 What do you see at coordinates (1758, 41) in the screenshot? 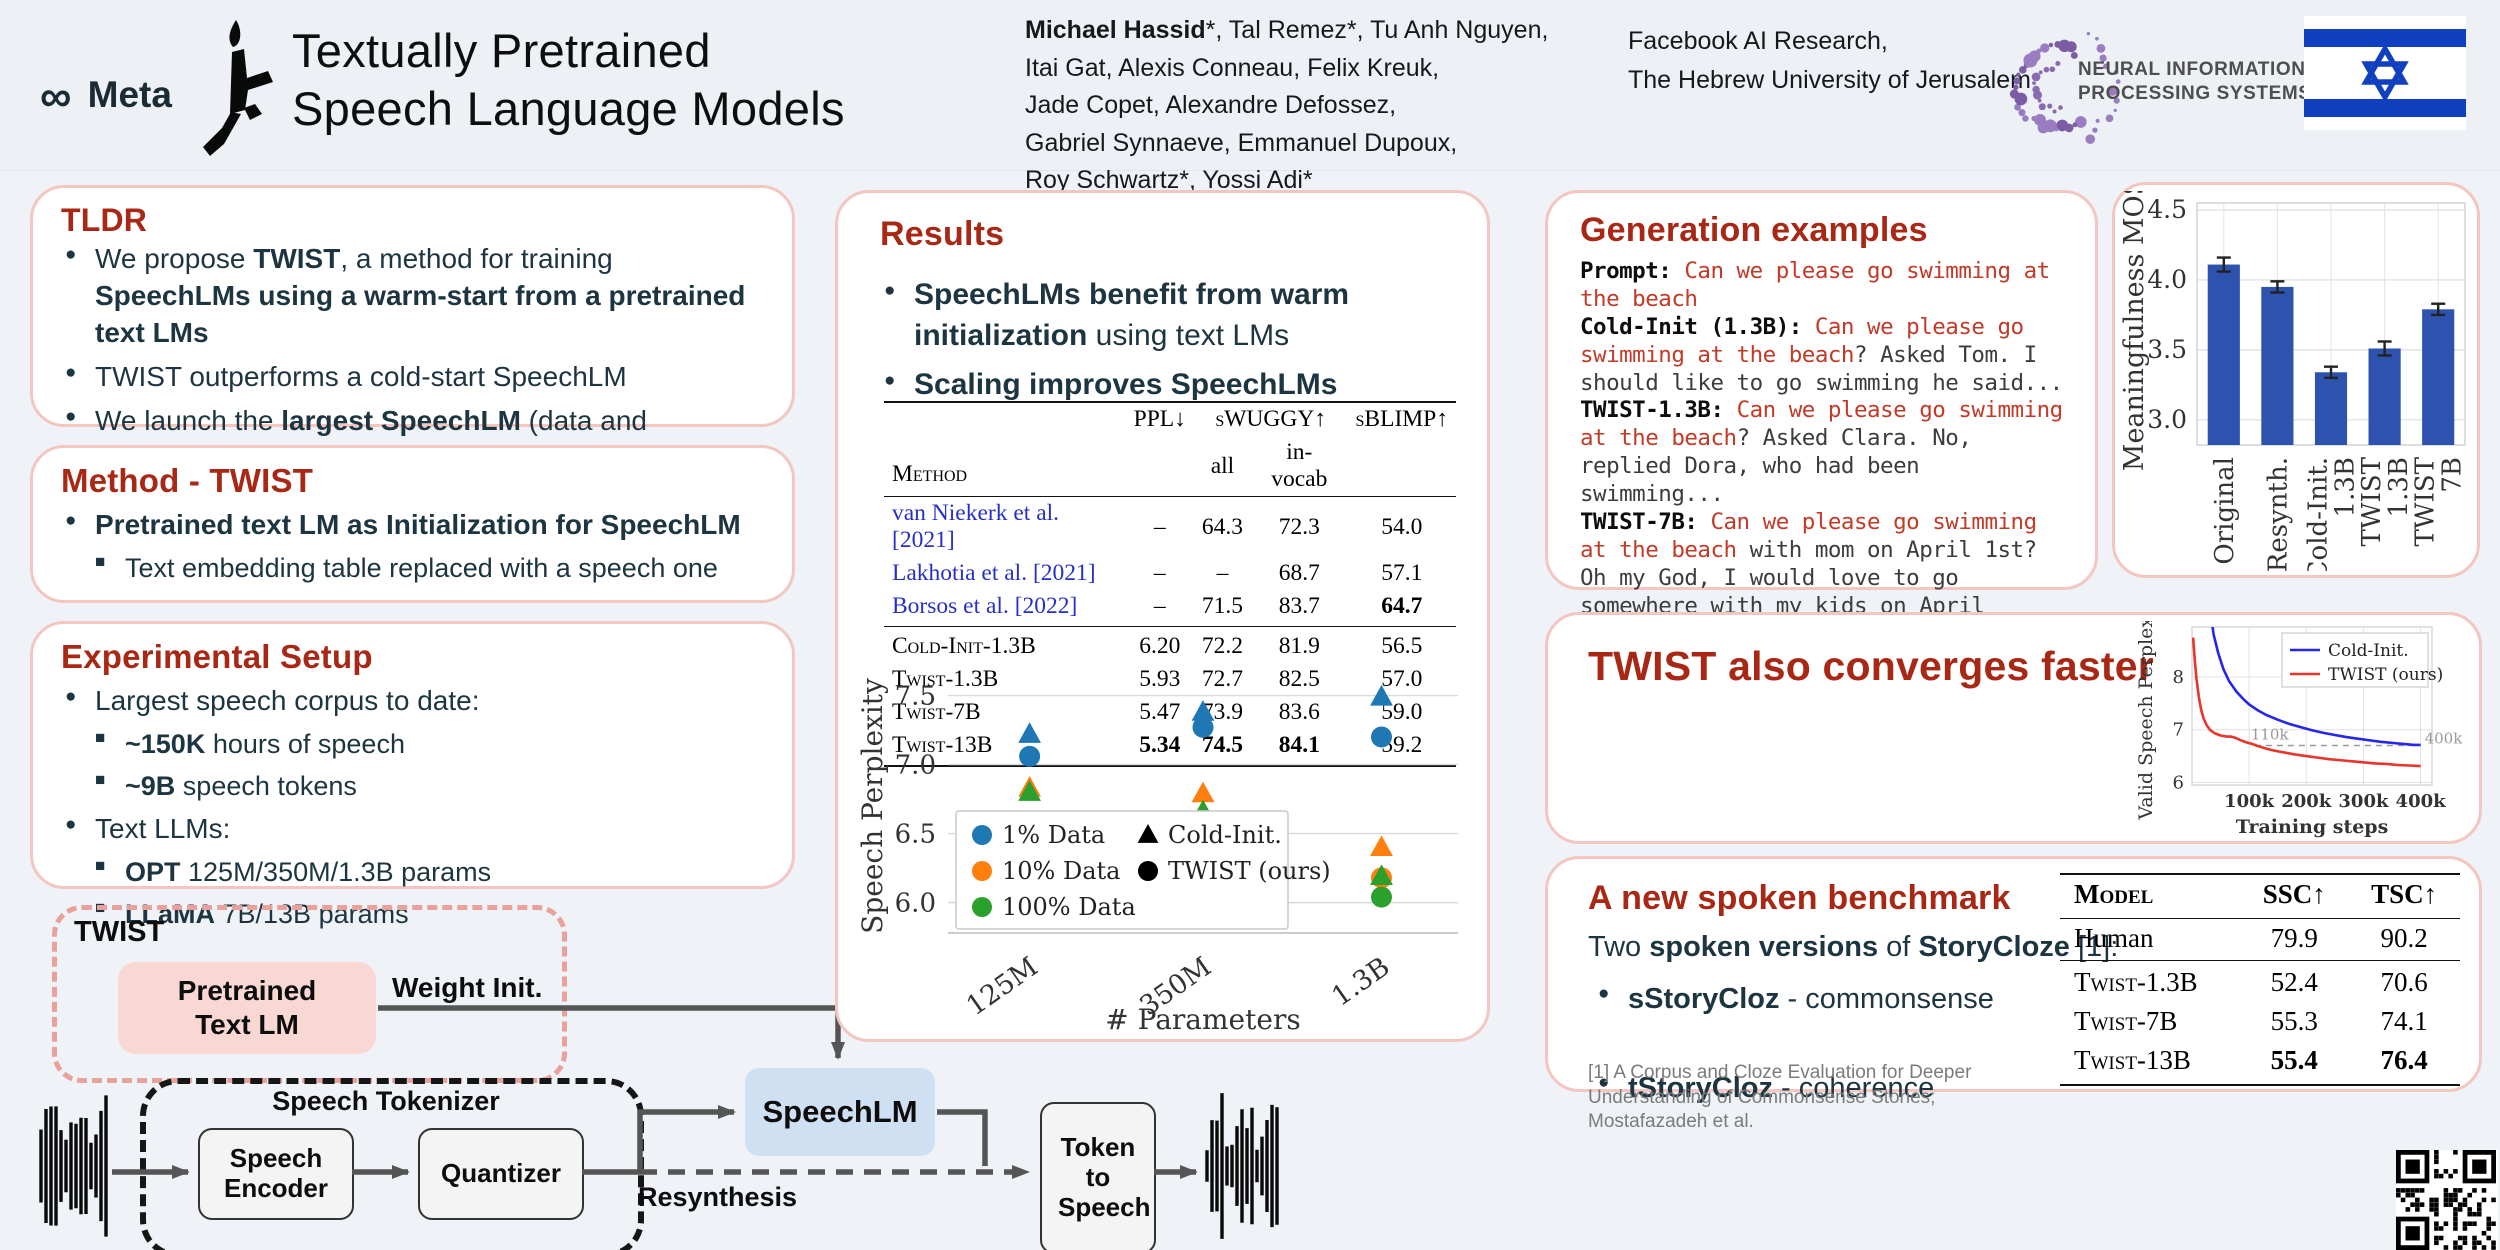
I see `affiliation-line: Facebook AI Research,` at bounding box center [1758, 41].